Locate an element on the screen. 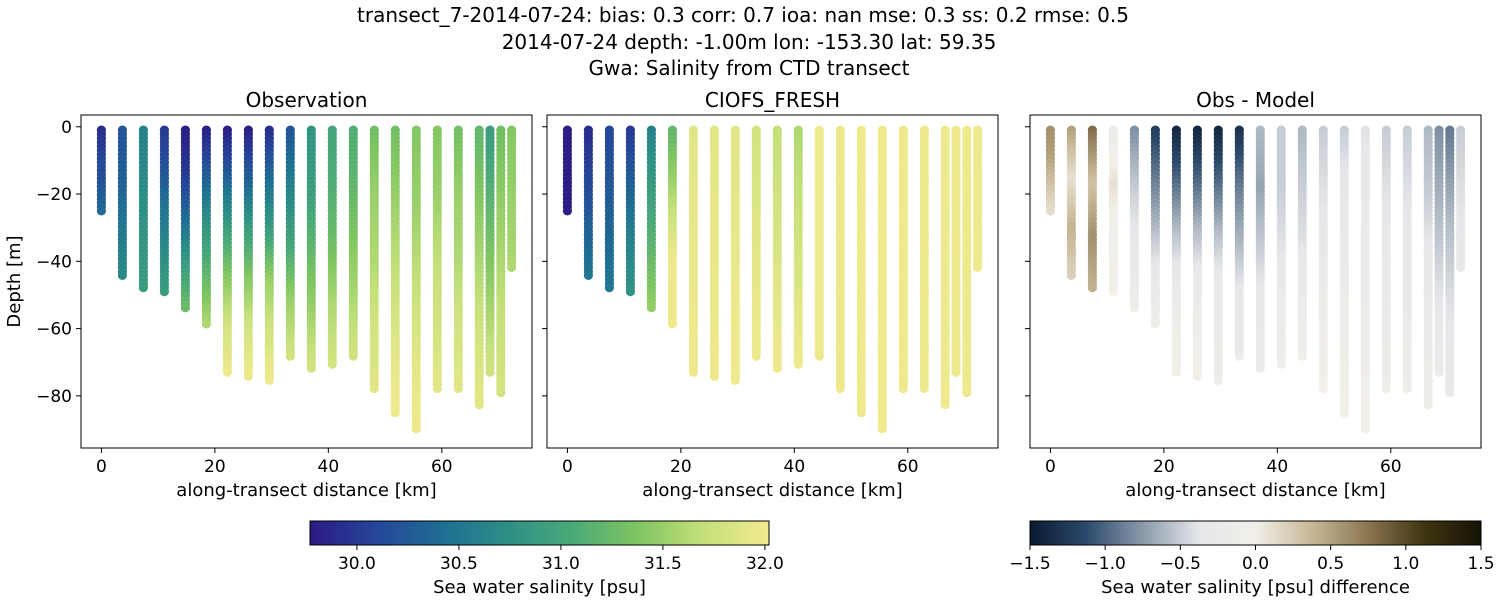  y-tick-label: −40 is located at coordinates (54, 262).